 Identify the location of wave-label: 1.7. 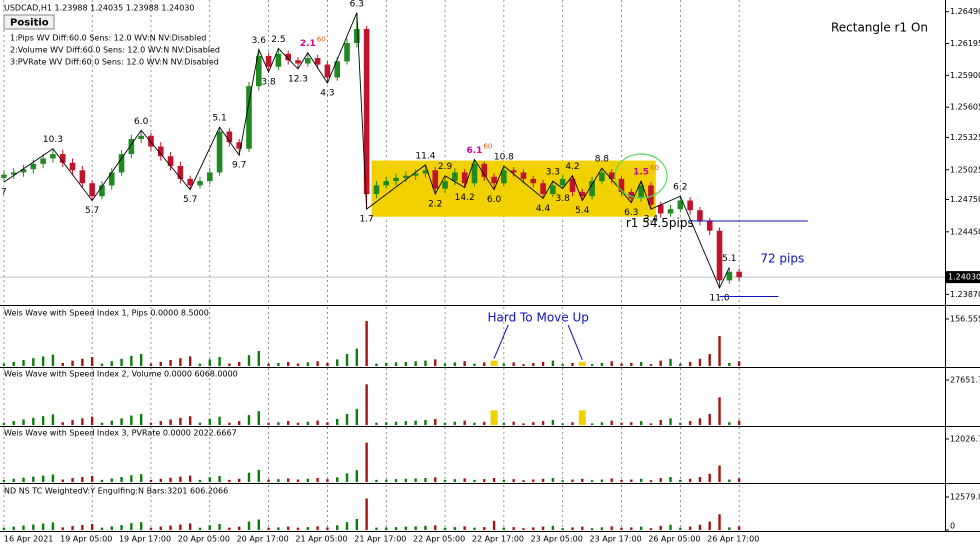
(366, 220).